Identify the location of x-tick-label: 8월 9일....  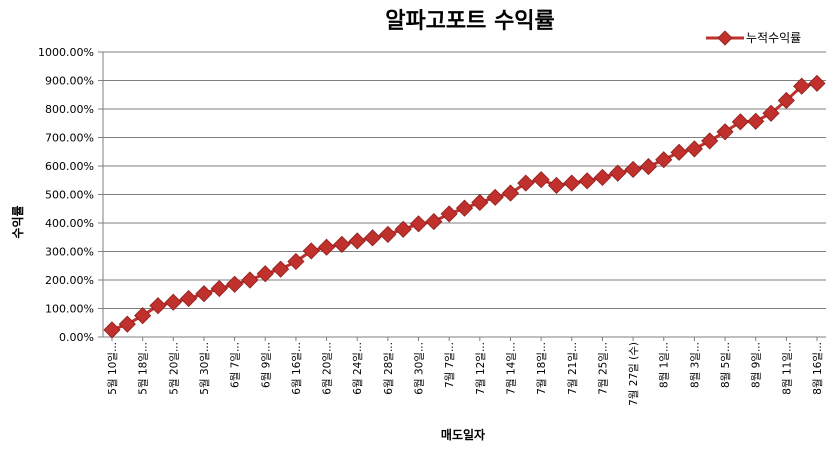
(756, 365).